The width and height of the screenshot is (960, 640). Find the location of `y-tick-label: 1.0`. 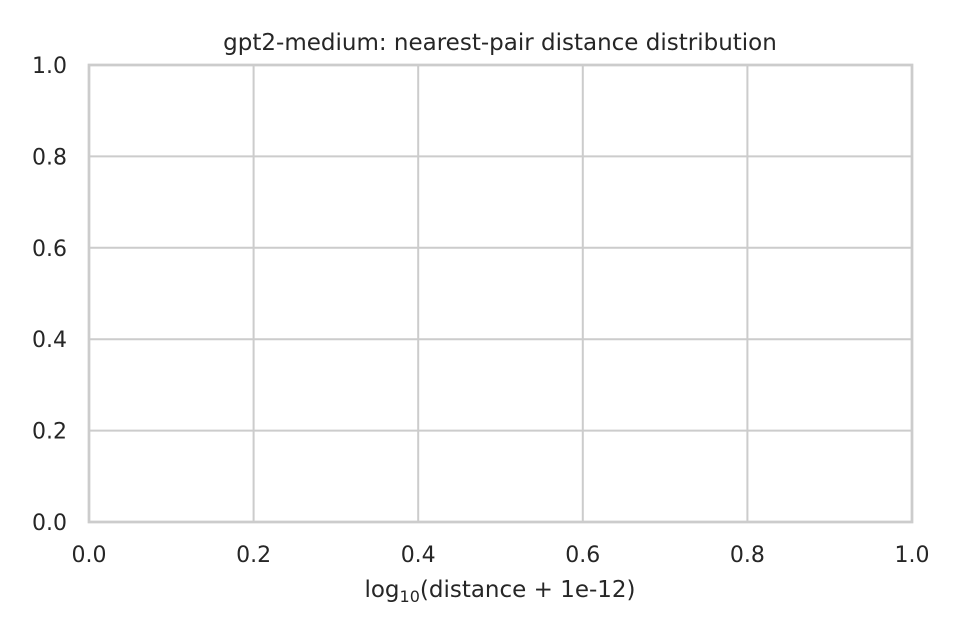

y-tick-label: 1.0 is located at coordinates (49, 66).